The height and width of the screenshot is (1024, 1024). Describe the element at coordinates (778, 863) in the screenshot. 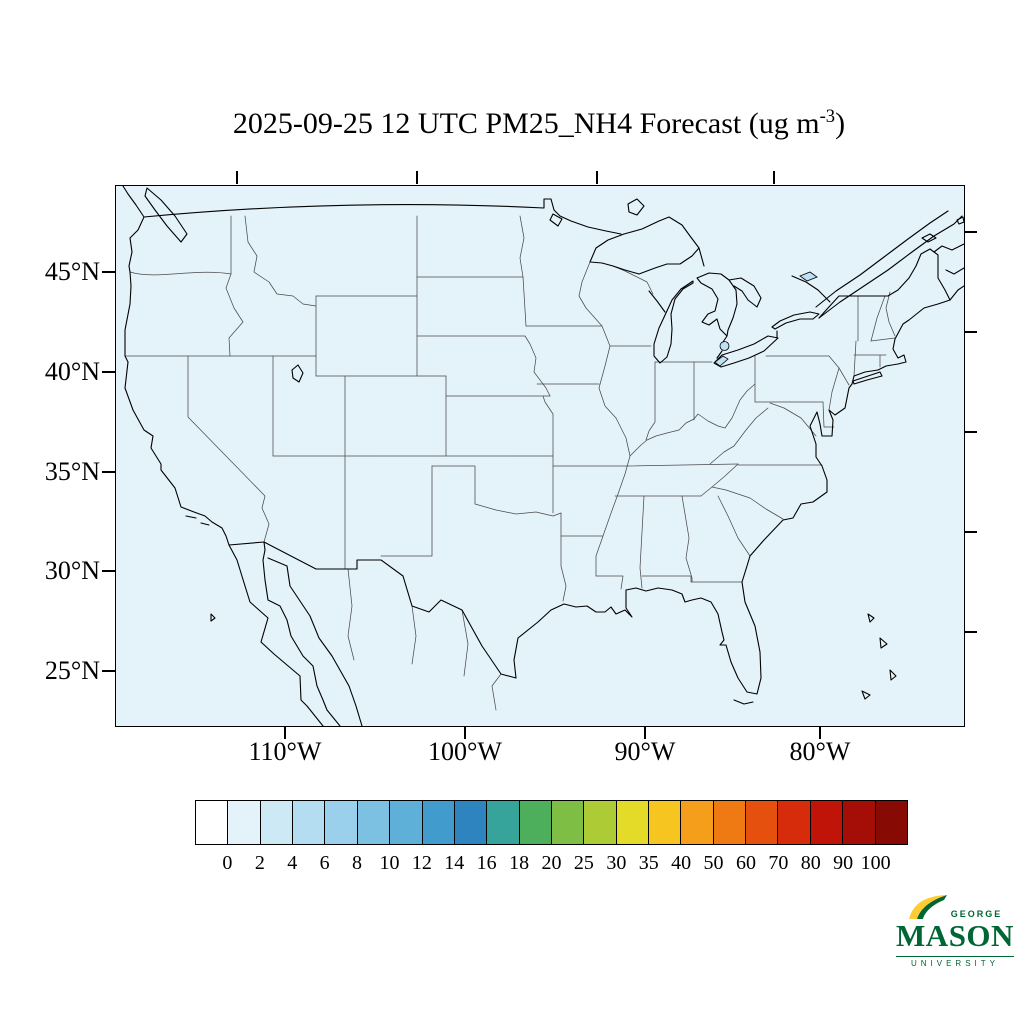

I see `colorbar-tick-label: 70` at that location.